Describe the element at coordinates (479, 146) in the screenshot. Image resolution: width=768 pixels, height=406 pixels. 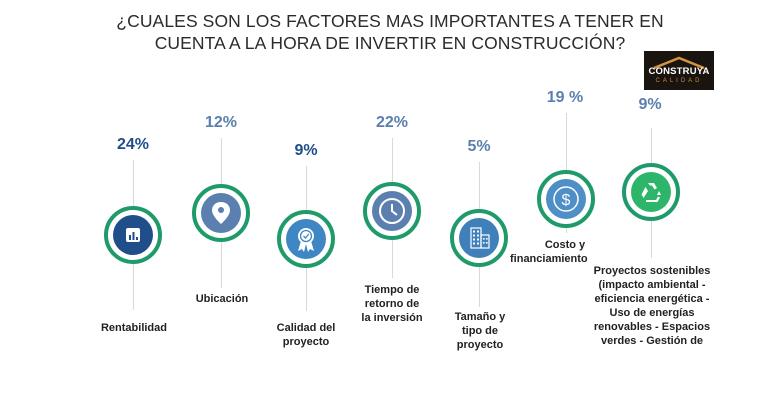
I see `percent-label: 5%` at that location.